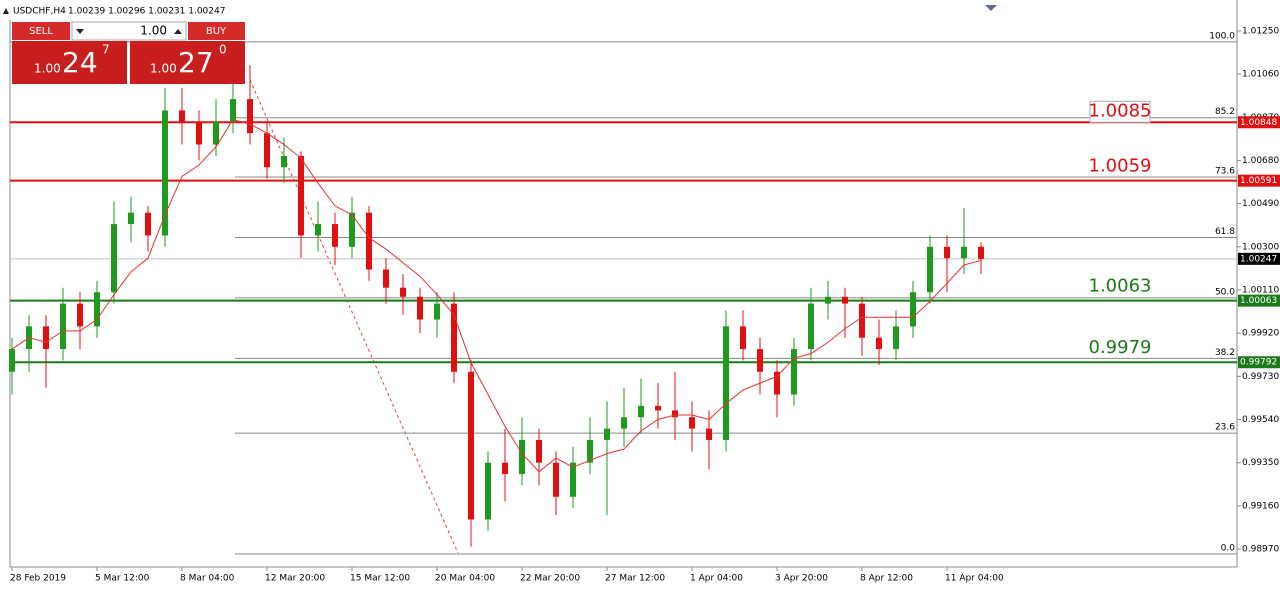 This screenshot has height=591, width=1280. I want to click on y-tick-label: 0.99920, so click(1260, 334).